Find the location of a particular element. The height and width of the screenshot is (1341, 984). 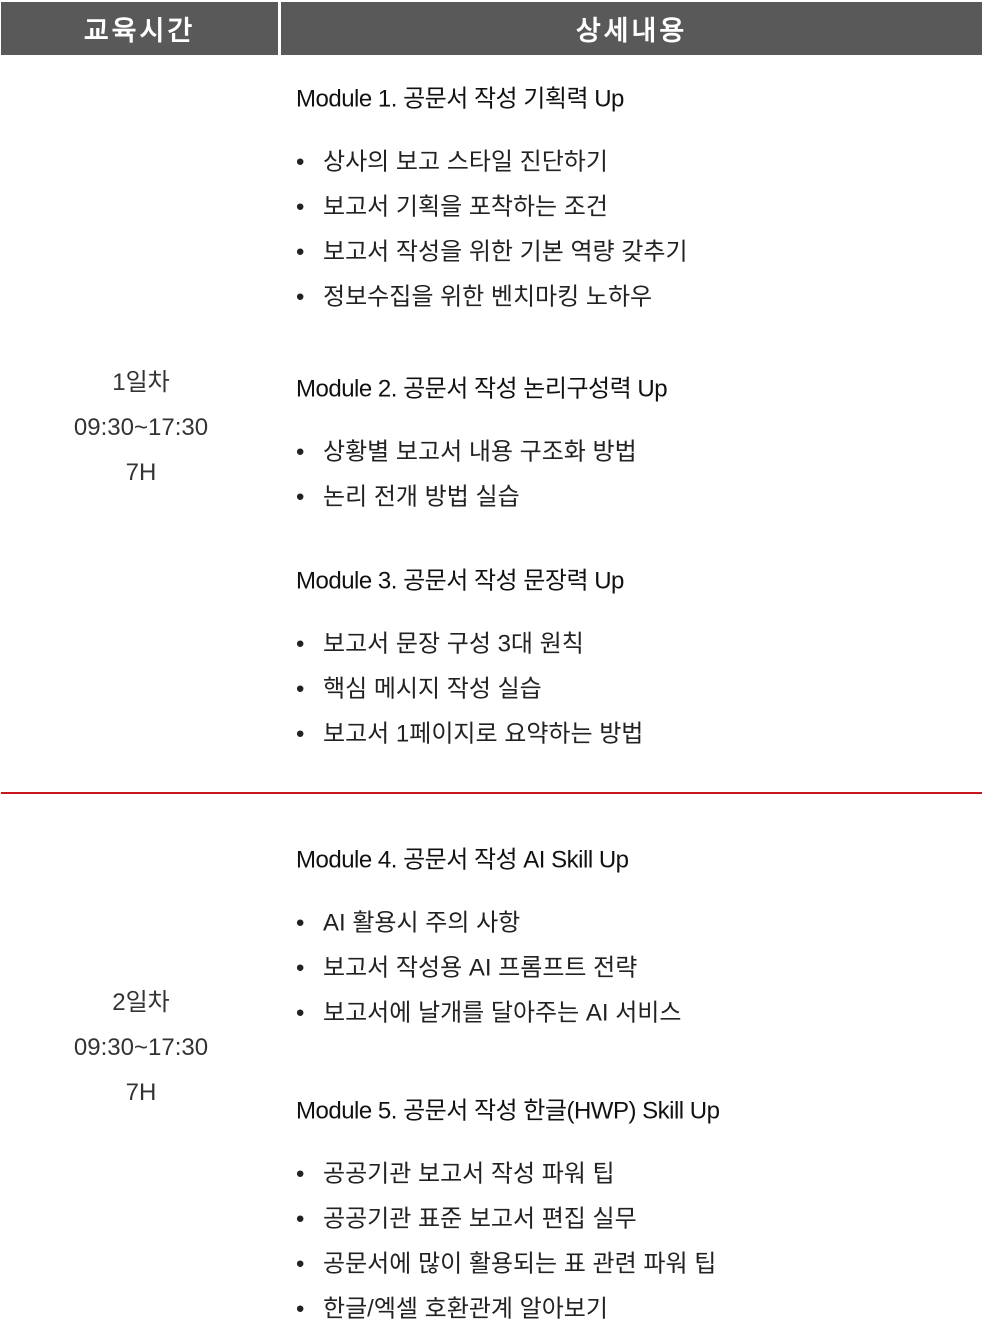

module-title: Module 4. 공문서 작성 AI Skill Up is located at coordinates (462, 860).